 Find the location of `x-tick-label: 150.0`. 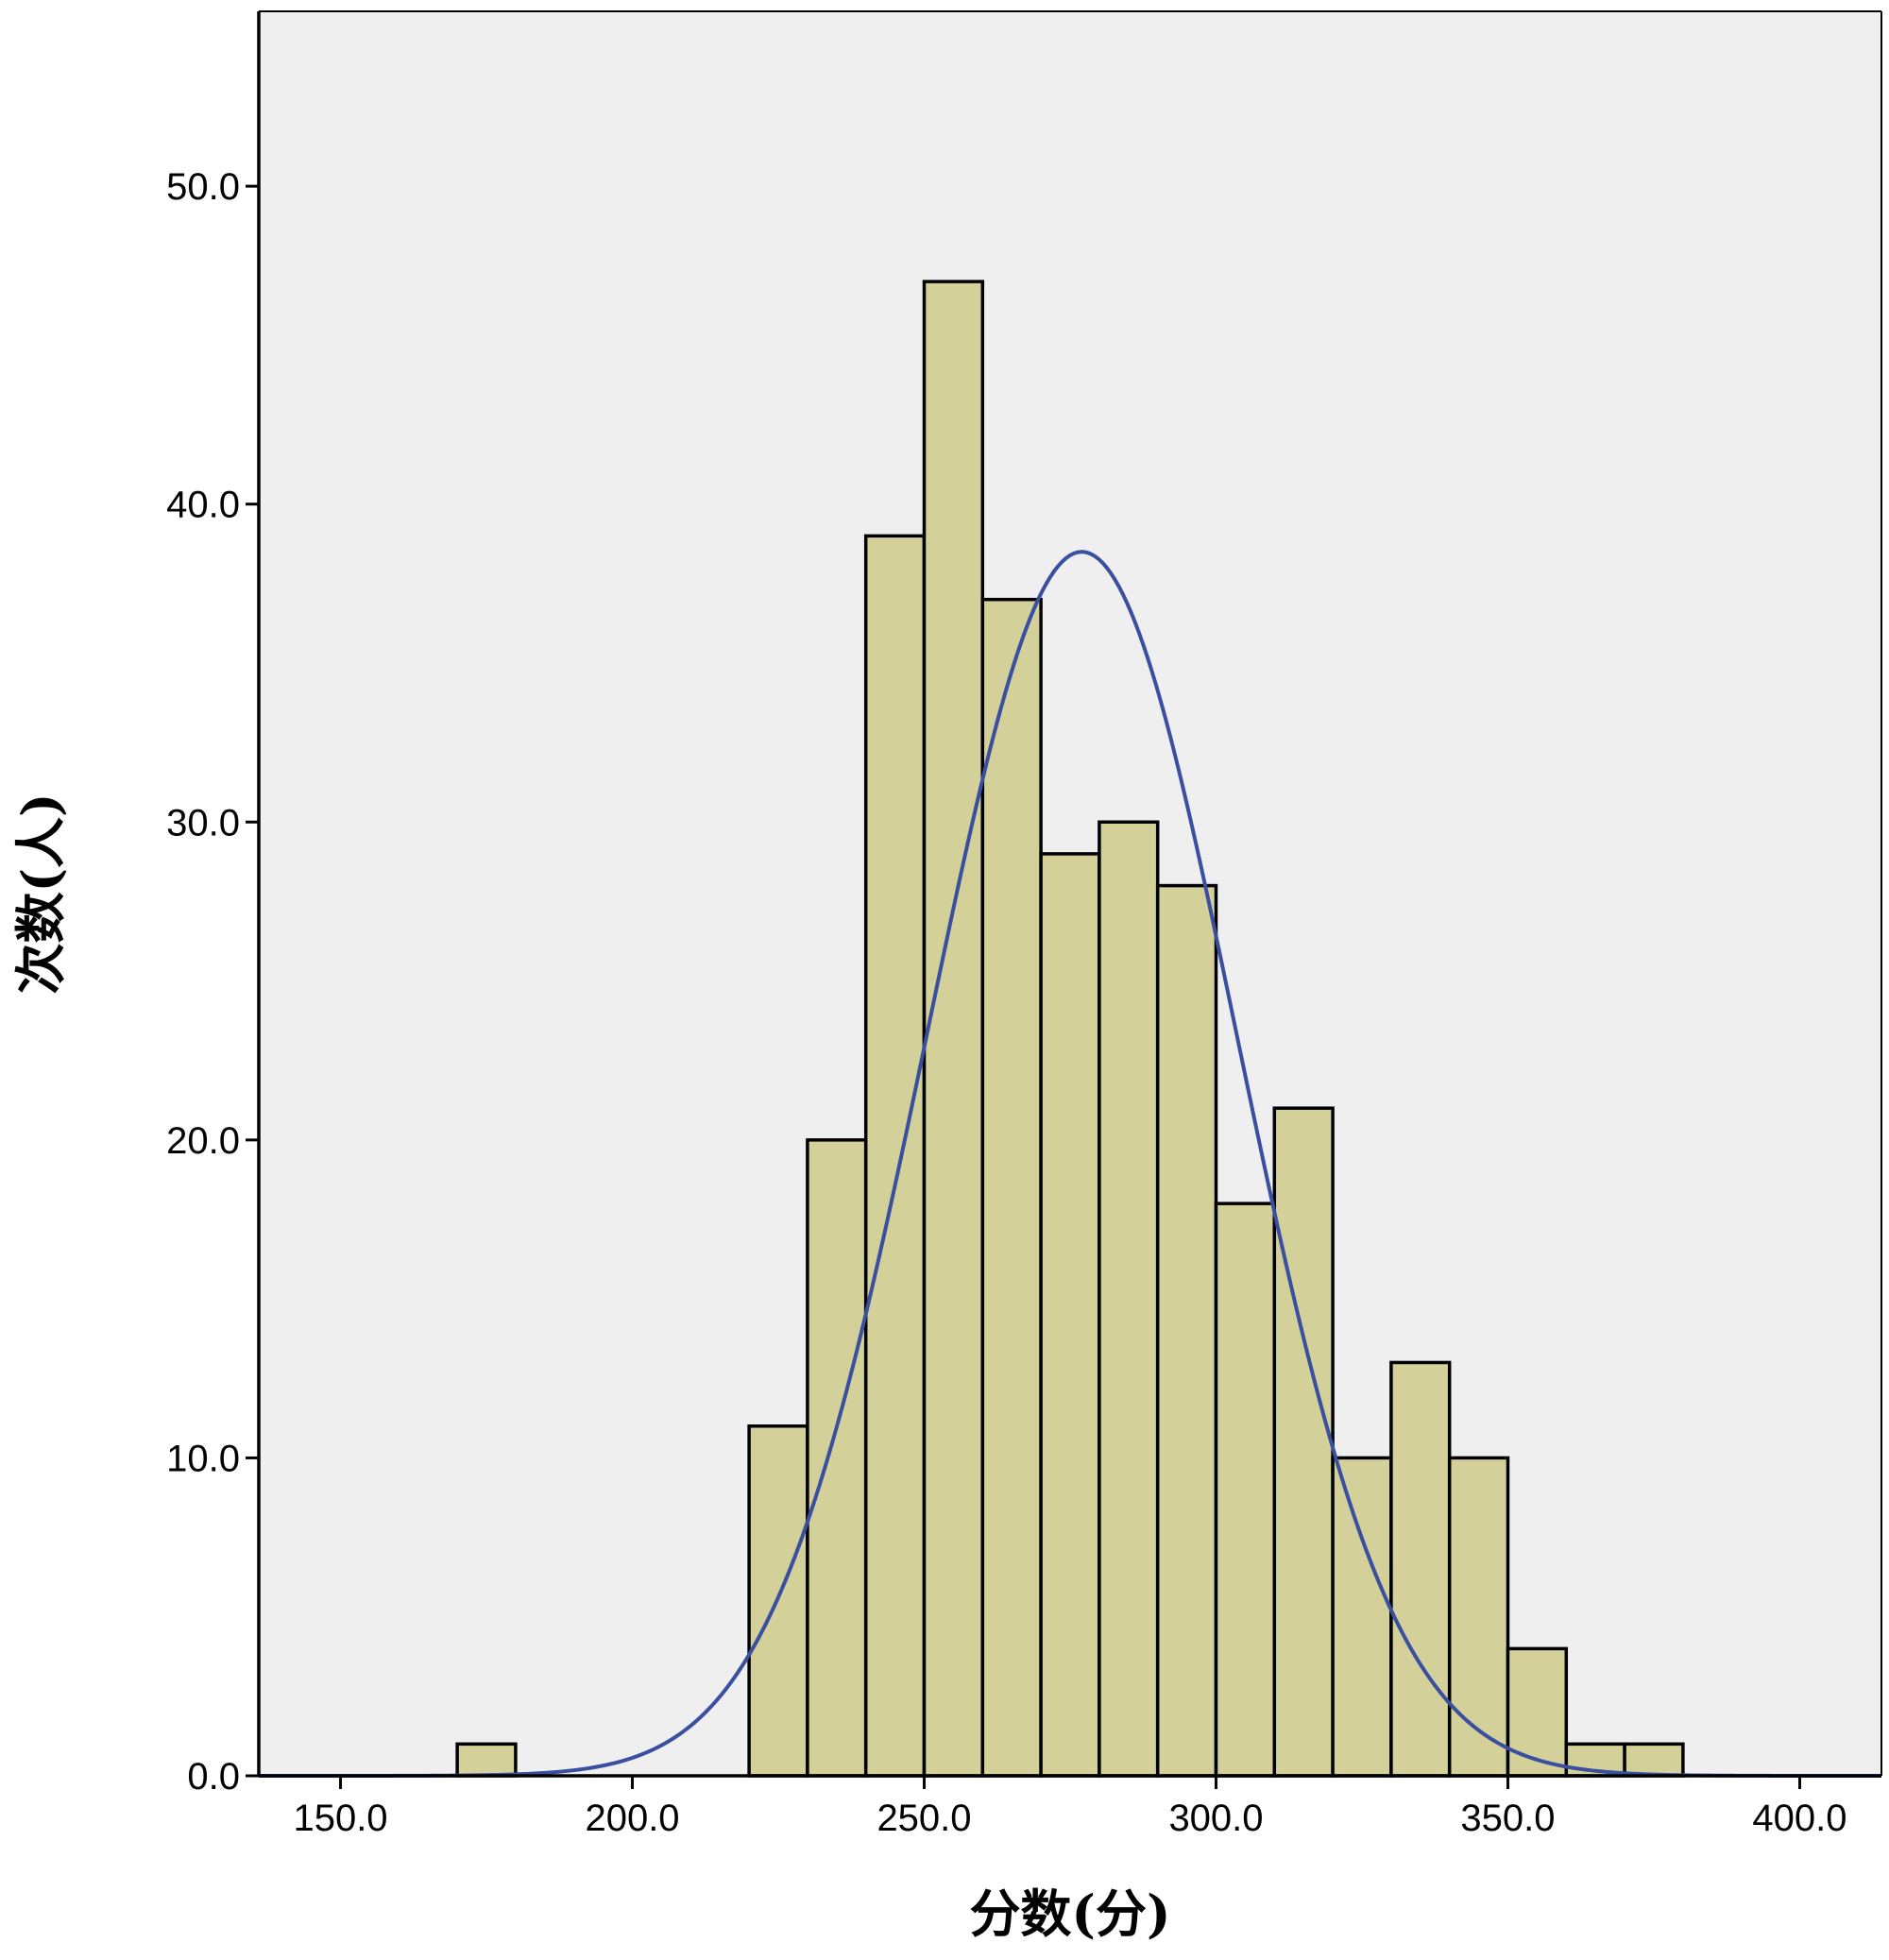

x-tick-label: 150.0 is located at coordinates (340, 1818).